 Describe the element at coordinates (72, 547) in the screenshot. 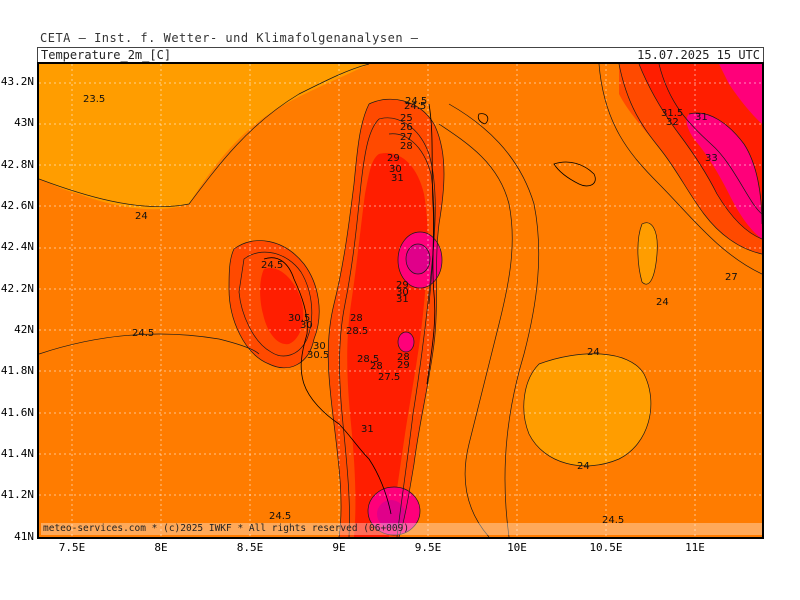

I see `lon-label: 7.5E` at that location.